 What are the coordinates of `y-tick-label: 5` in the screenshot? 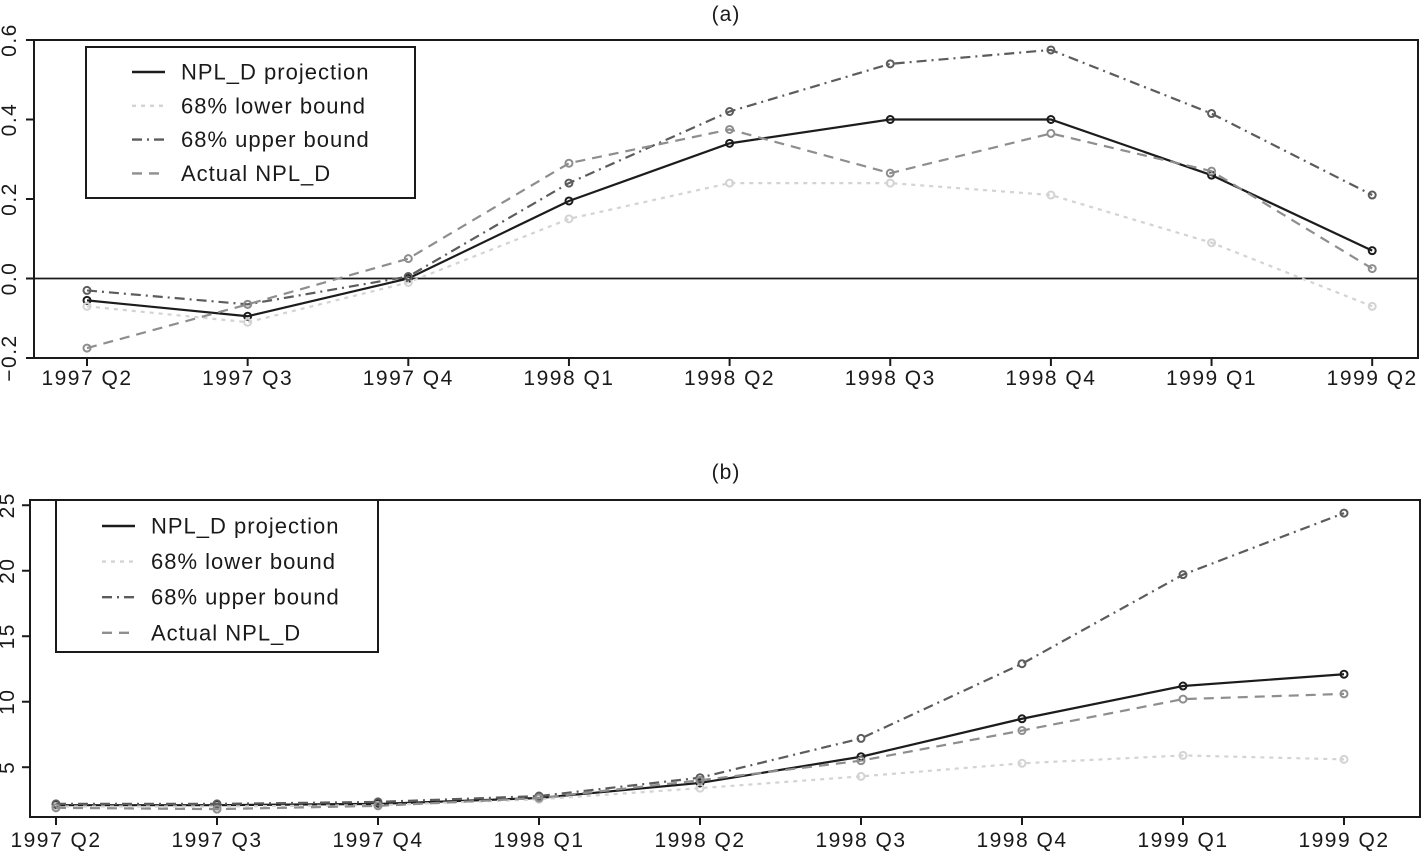 It's located at (9, 767).